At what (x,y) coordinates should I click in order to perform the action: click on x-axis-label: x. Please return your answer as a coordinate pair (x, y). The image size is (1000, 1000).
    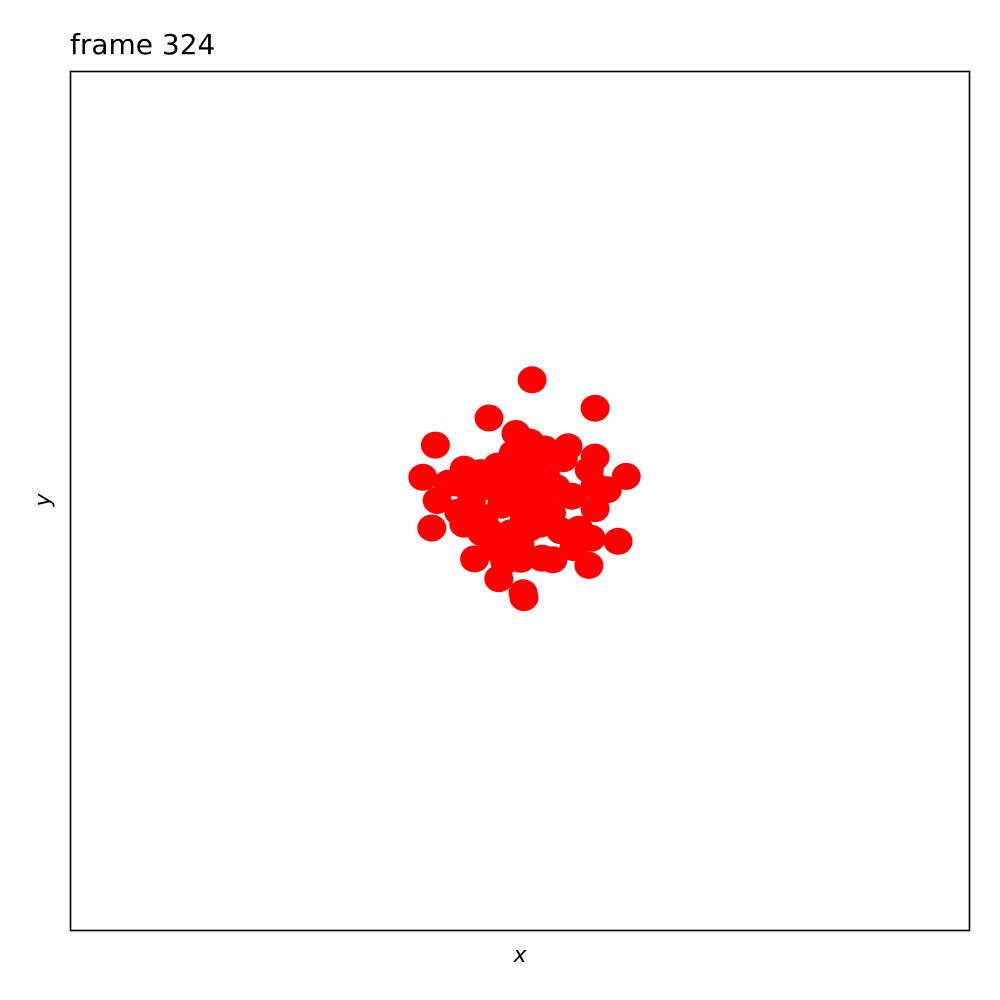
    Looking at the image, I should click on (519, 955).